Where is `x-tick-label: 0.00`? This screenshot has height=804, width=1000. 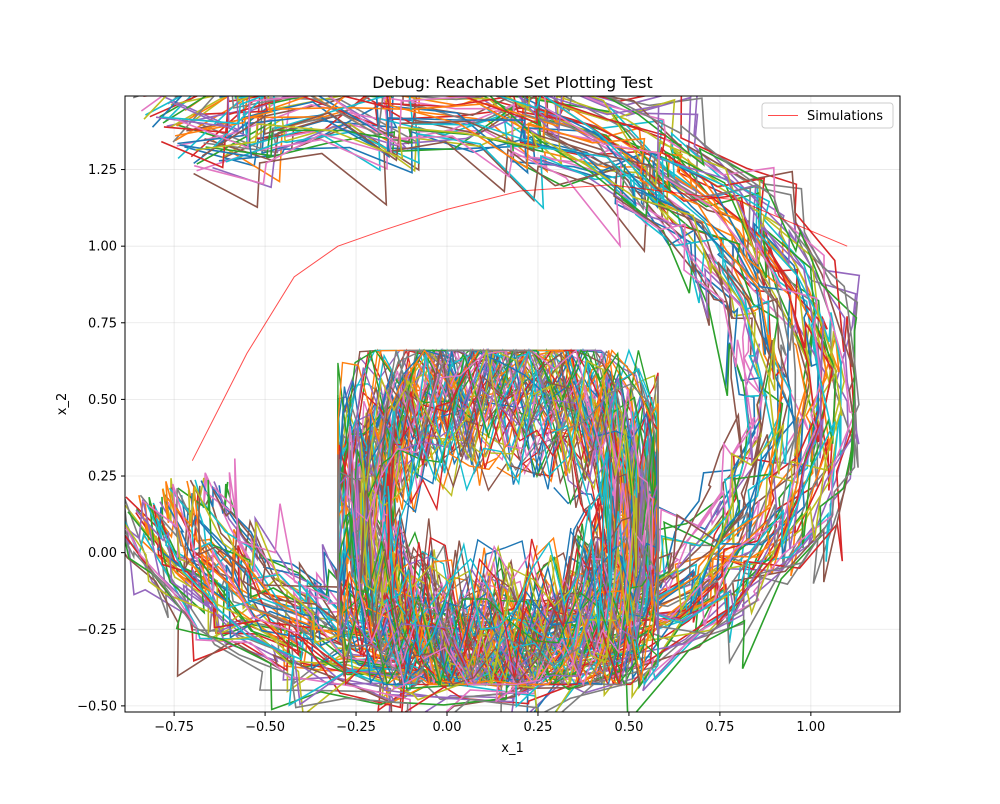 x-tick-label: 0.00 is located at coordinates (447, 727).